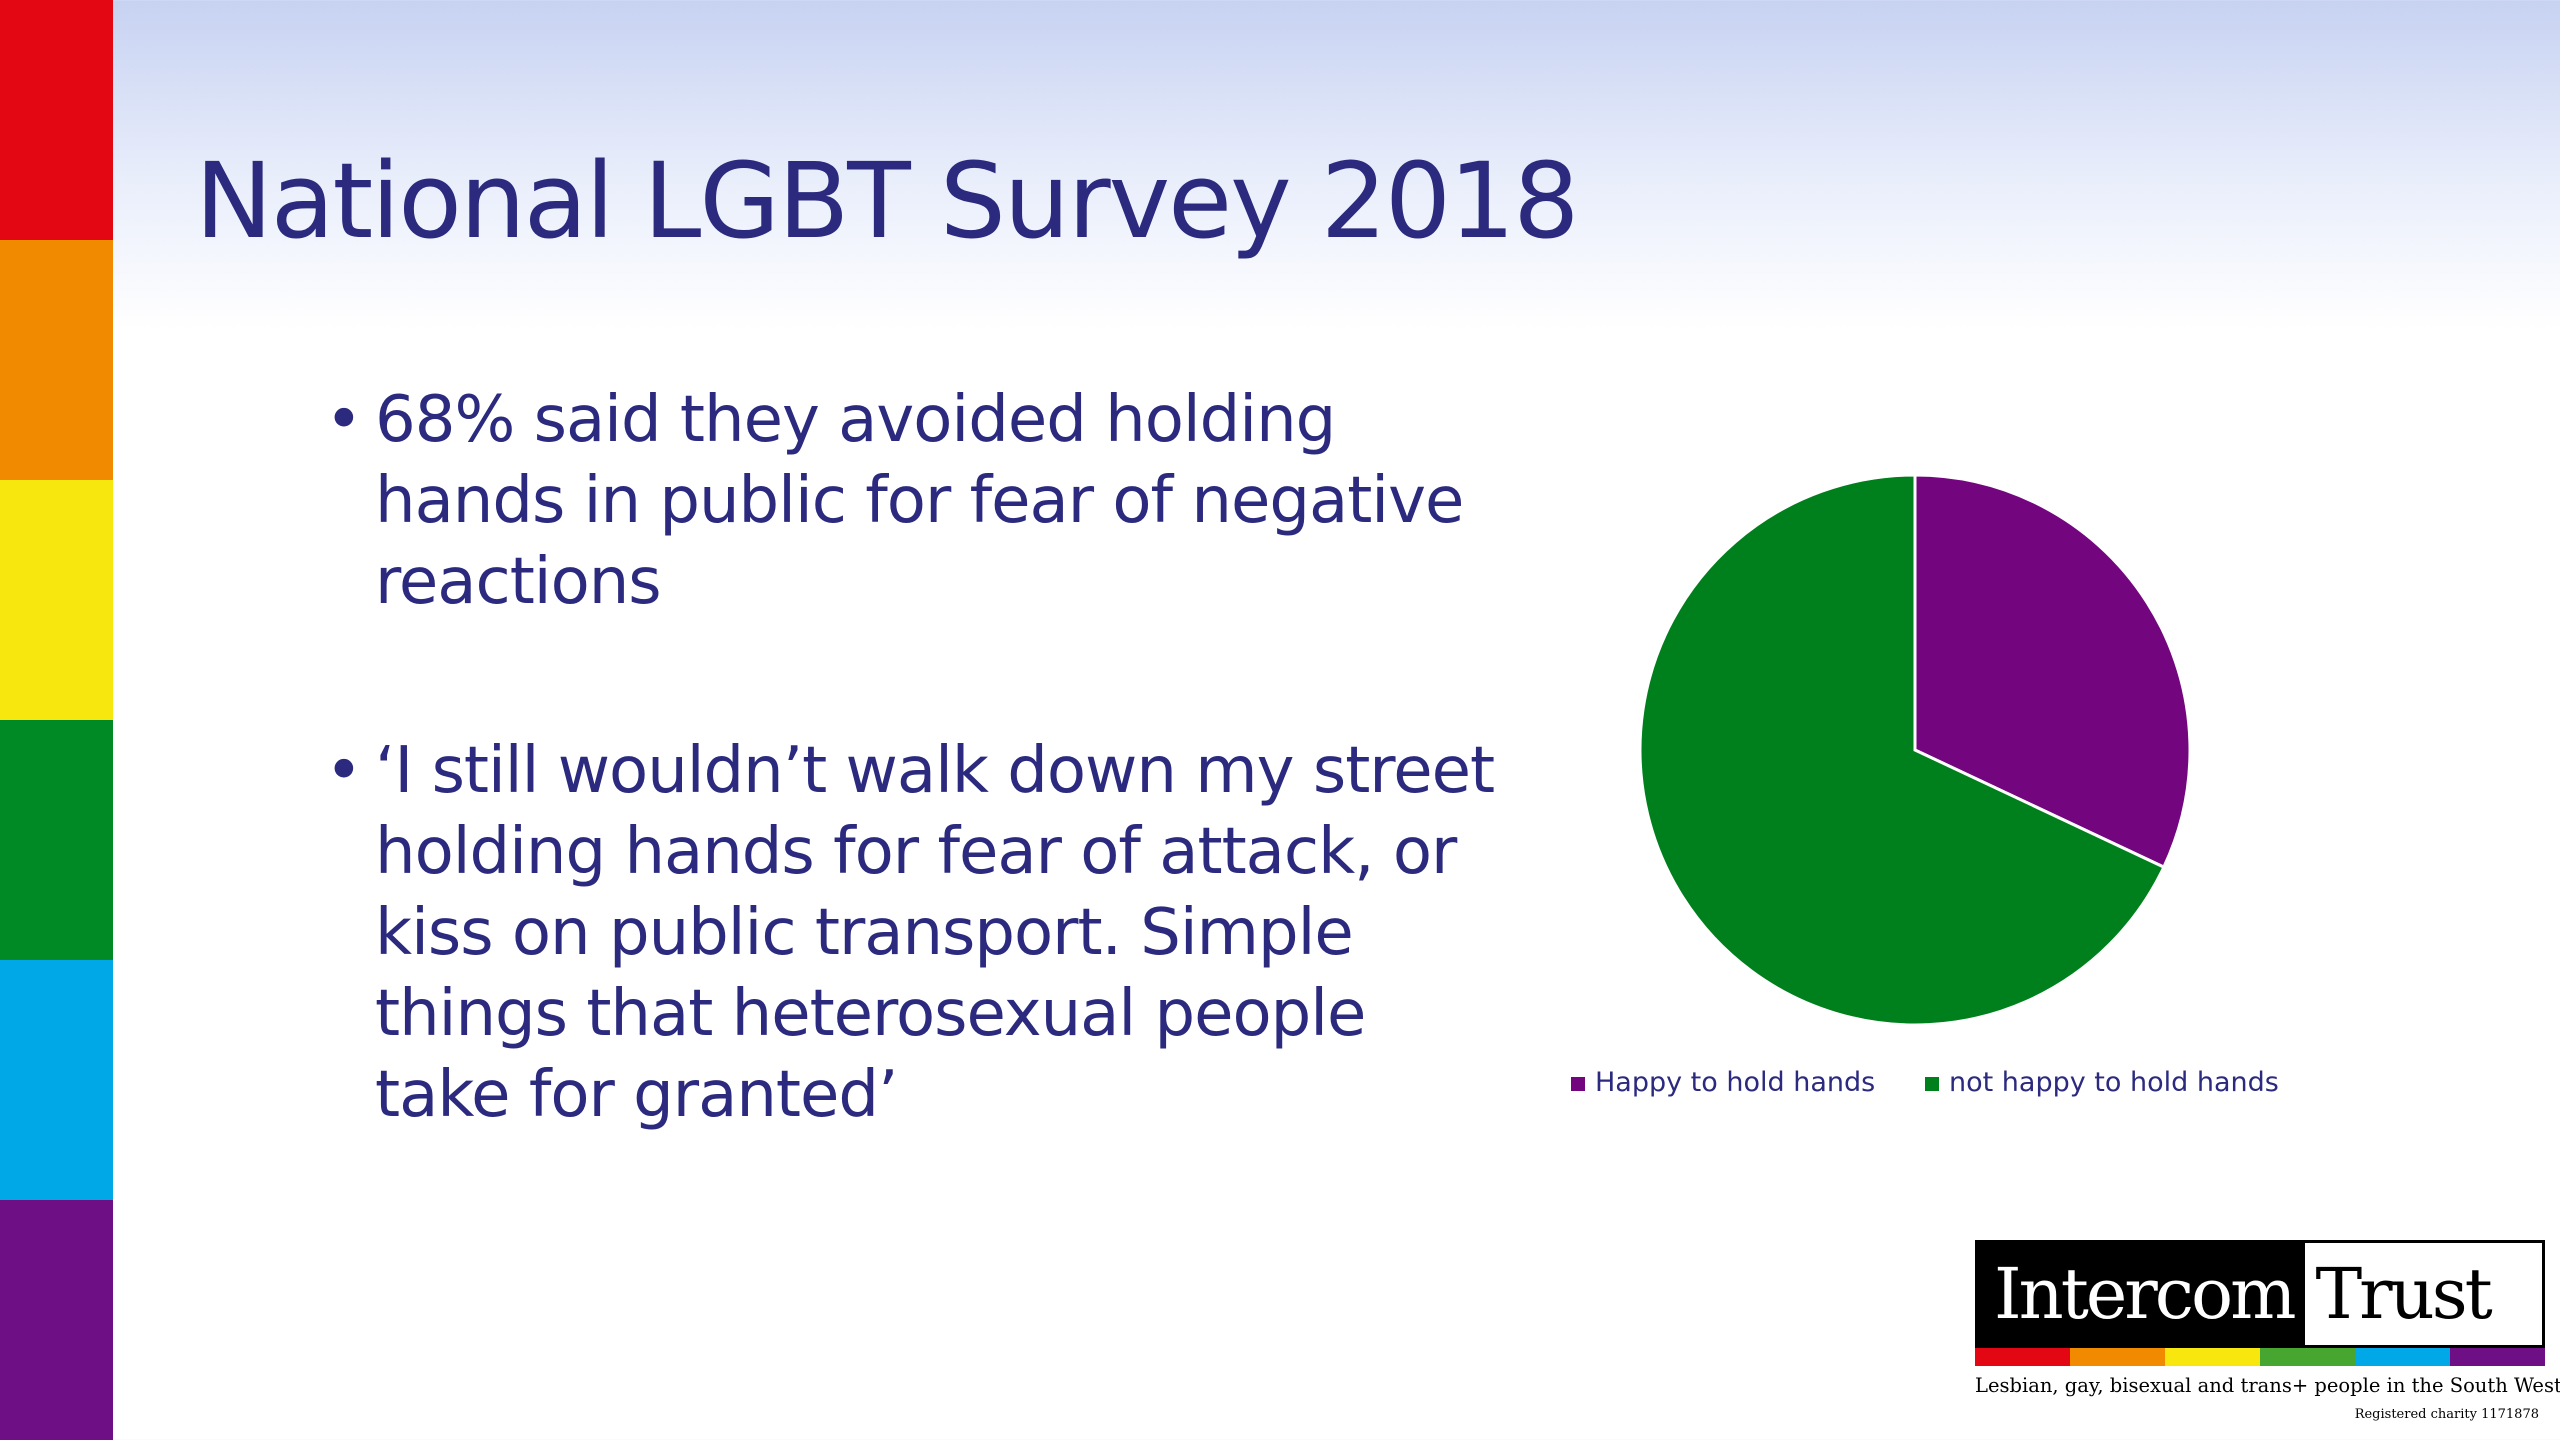  Describe the element at coordinates (887, 201) in the screenshot. I see `slide-title: National LGBT Survey 2018` at that location.